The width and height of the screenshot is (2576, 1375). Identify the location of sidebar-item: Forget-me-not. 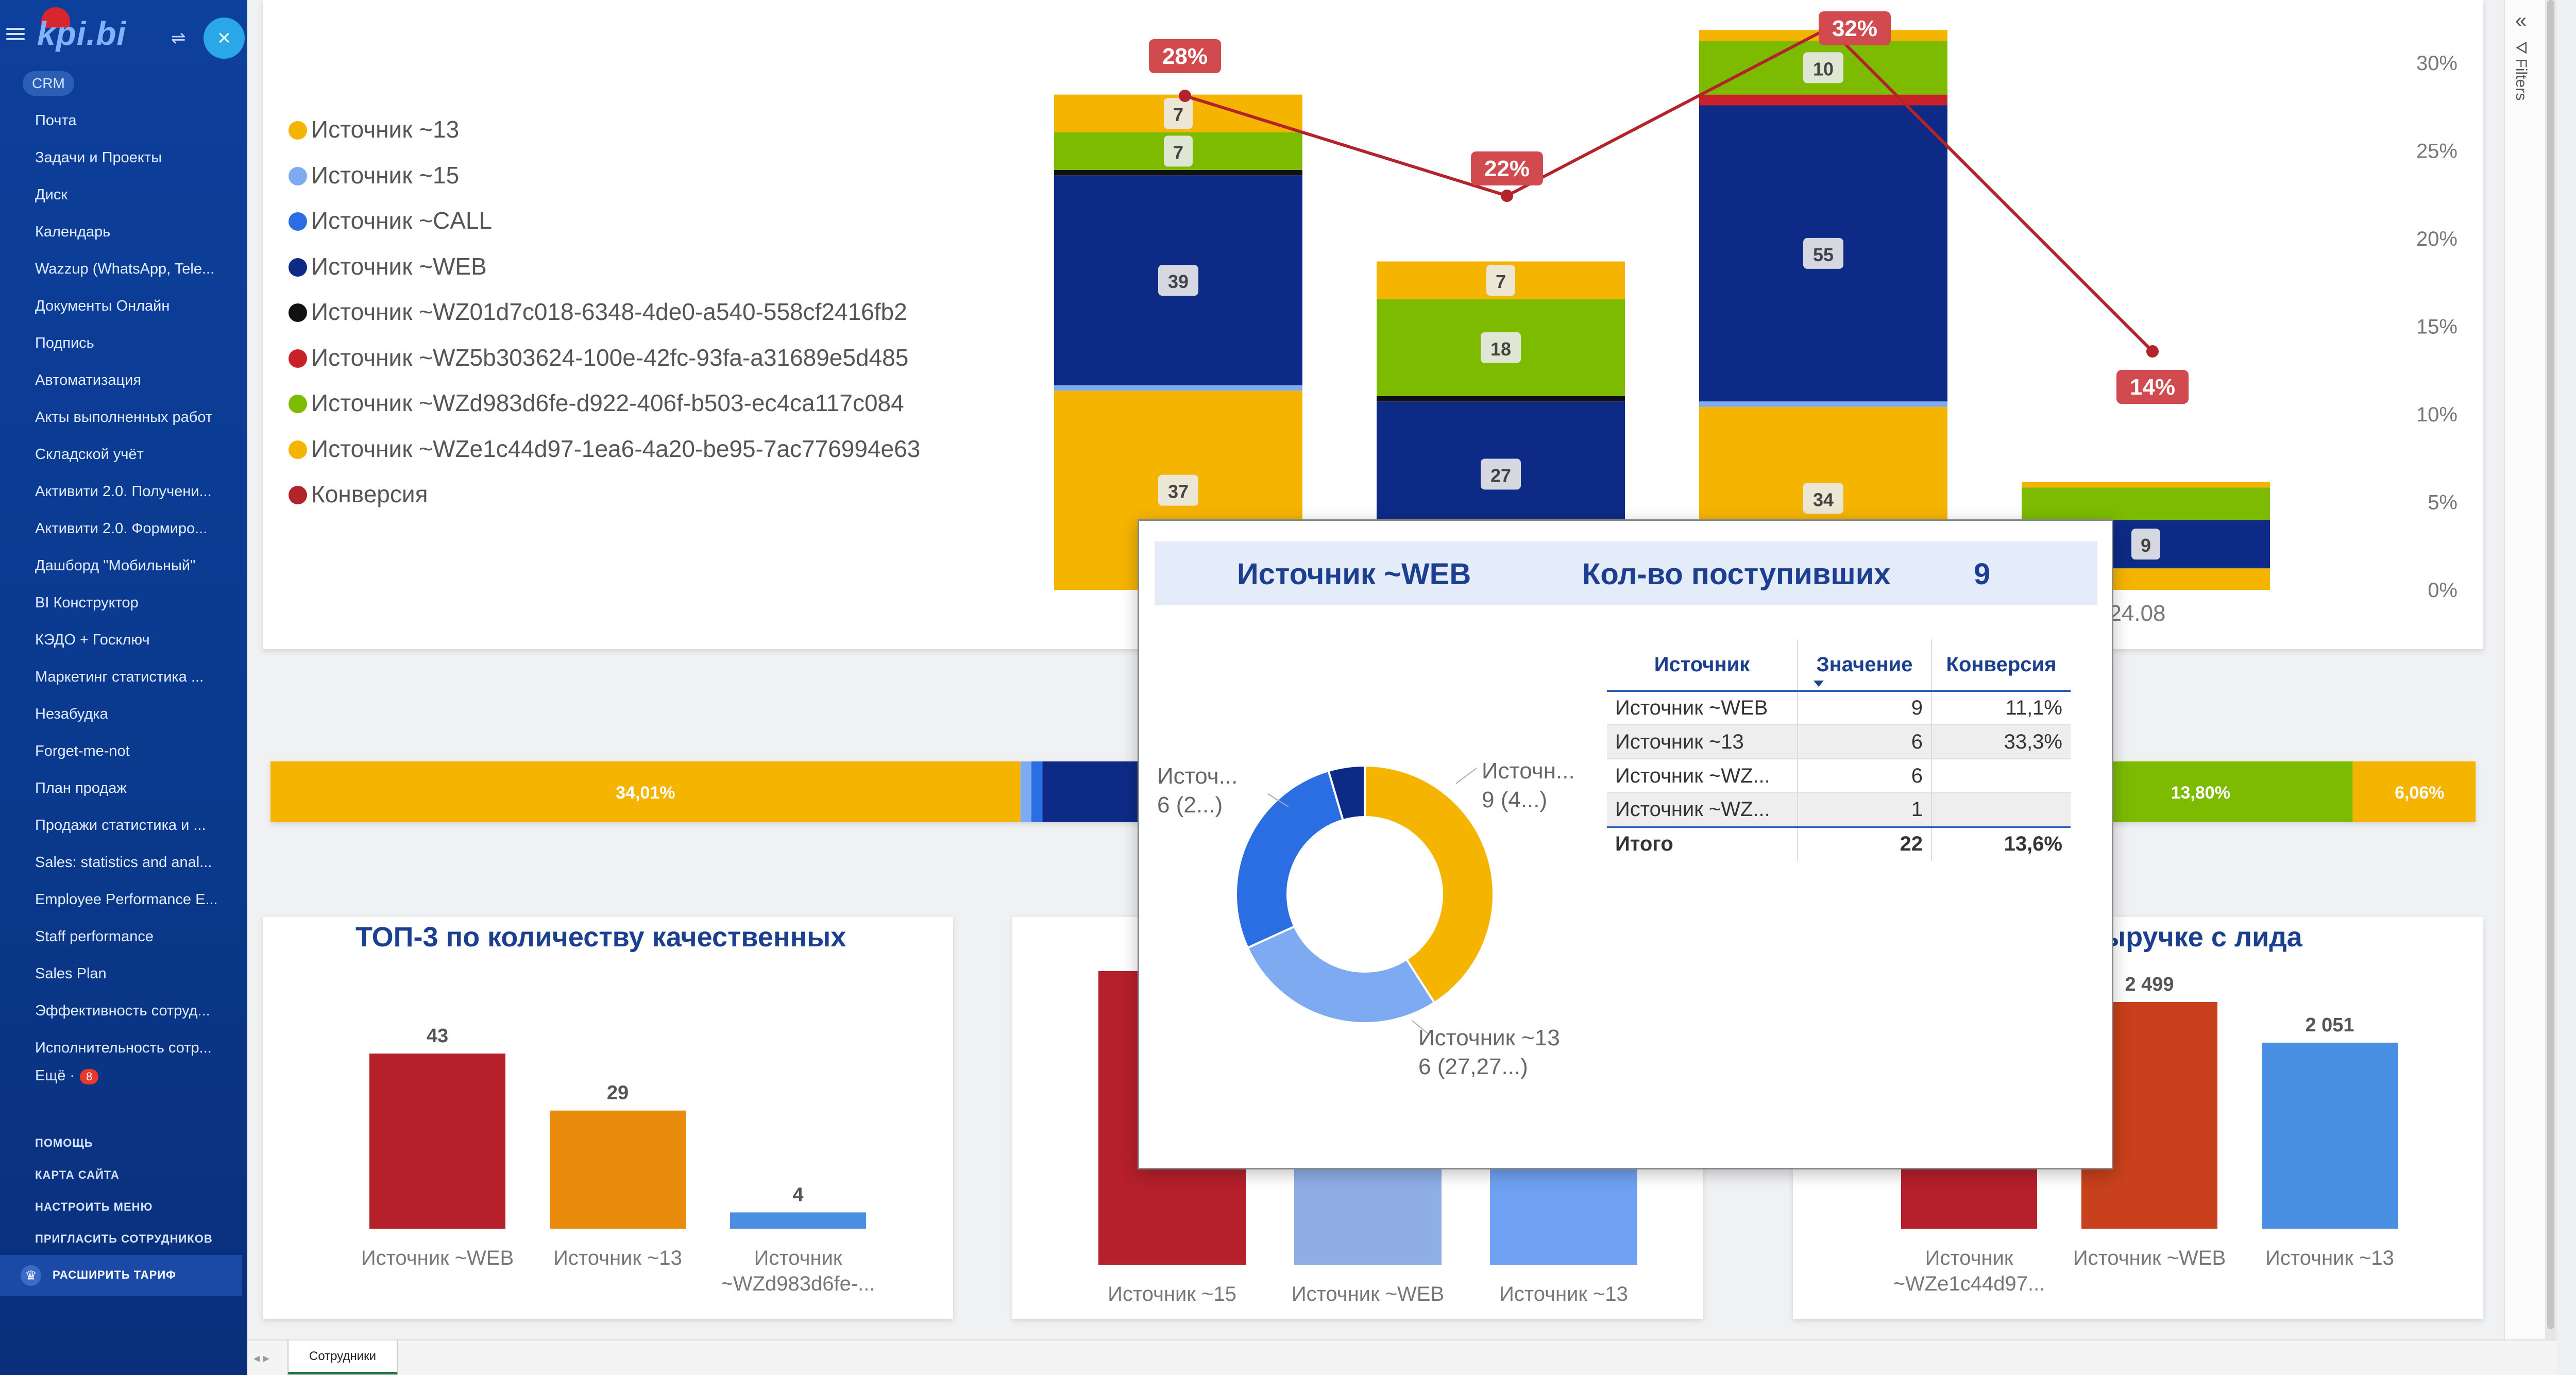
(82, 751).